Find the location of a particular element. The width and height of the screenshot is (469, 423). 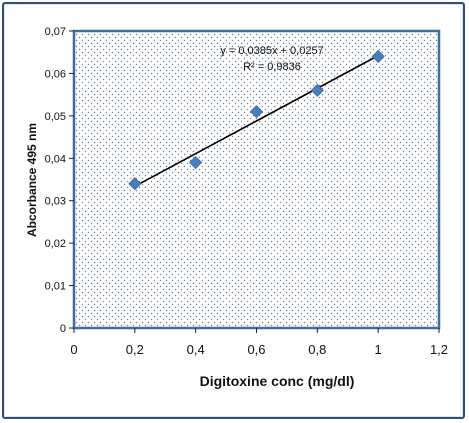

y-tick-label: 0,01 is located at coordinates (55, 287).